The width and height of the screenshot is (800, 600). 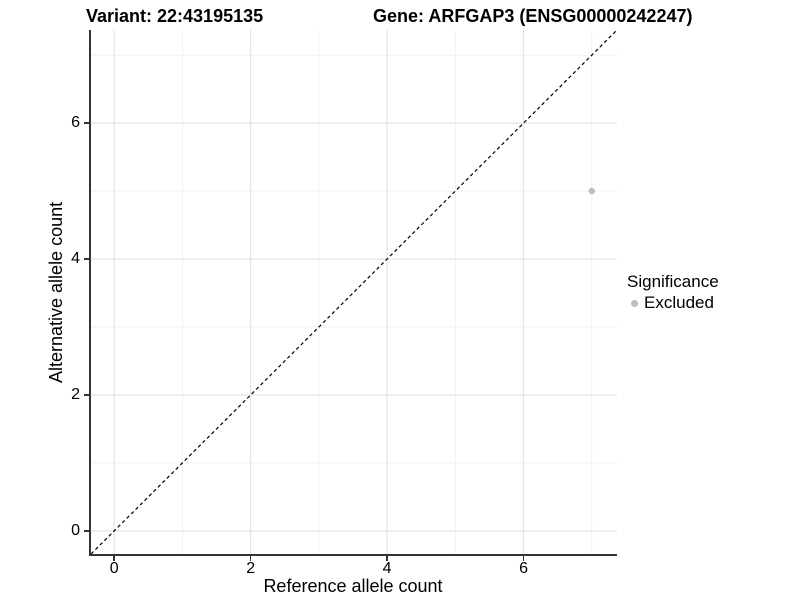 I want to click on y-tick-label: 2, so click(x=75, y=394).